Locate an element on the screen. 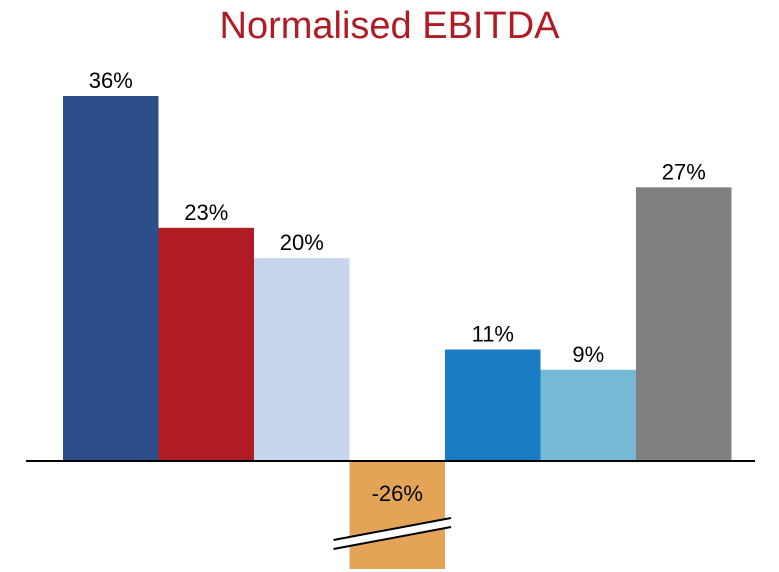 This screenshot has width=779, height=572. chart-title: Normalised EBITDA is located at coordinates (389, 26).